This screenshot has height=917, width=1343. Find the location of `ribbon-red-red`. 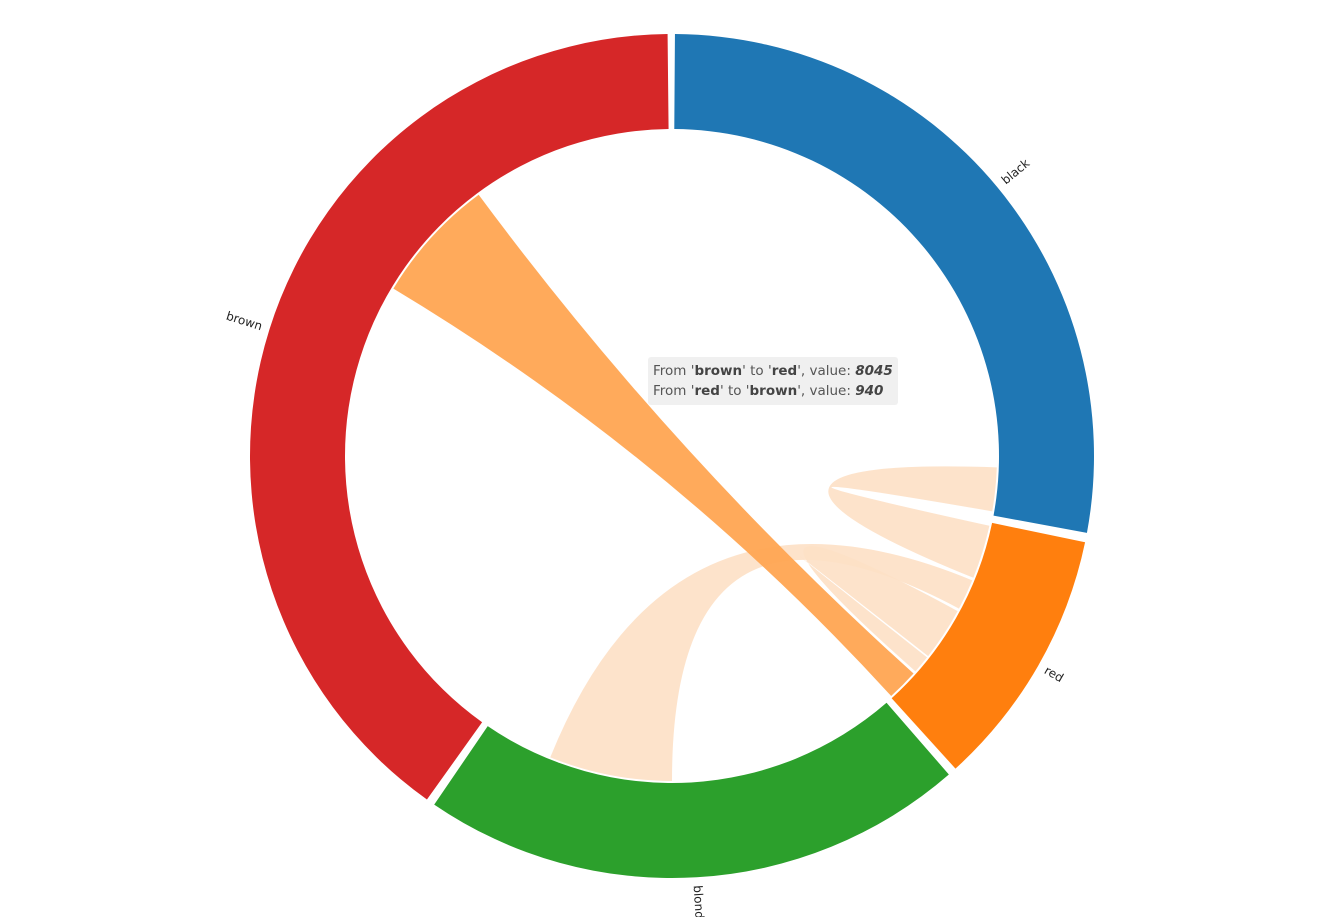

ribbon-red-red is located at coordinates (878, 609).